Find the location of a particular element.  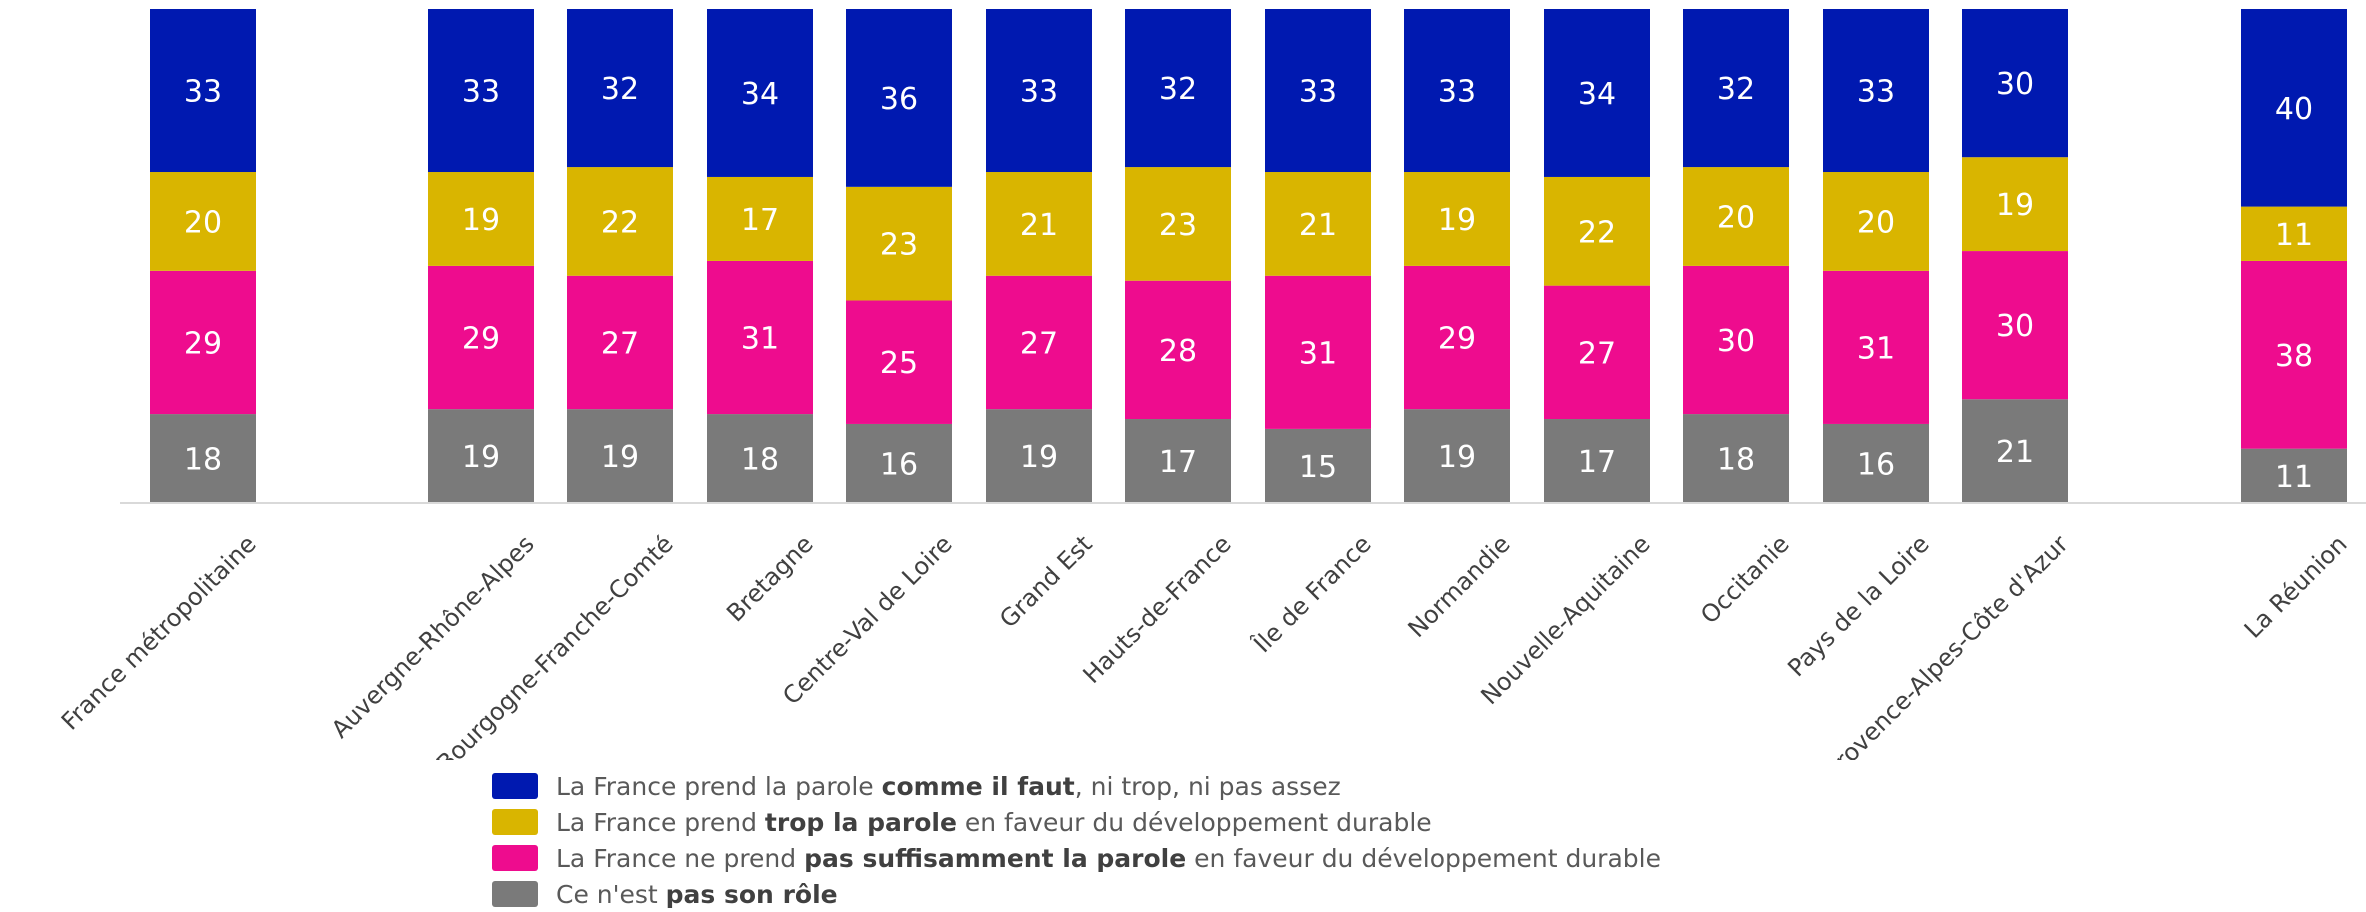

data-label: 22 is located at coordinates (1597, 232).